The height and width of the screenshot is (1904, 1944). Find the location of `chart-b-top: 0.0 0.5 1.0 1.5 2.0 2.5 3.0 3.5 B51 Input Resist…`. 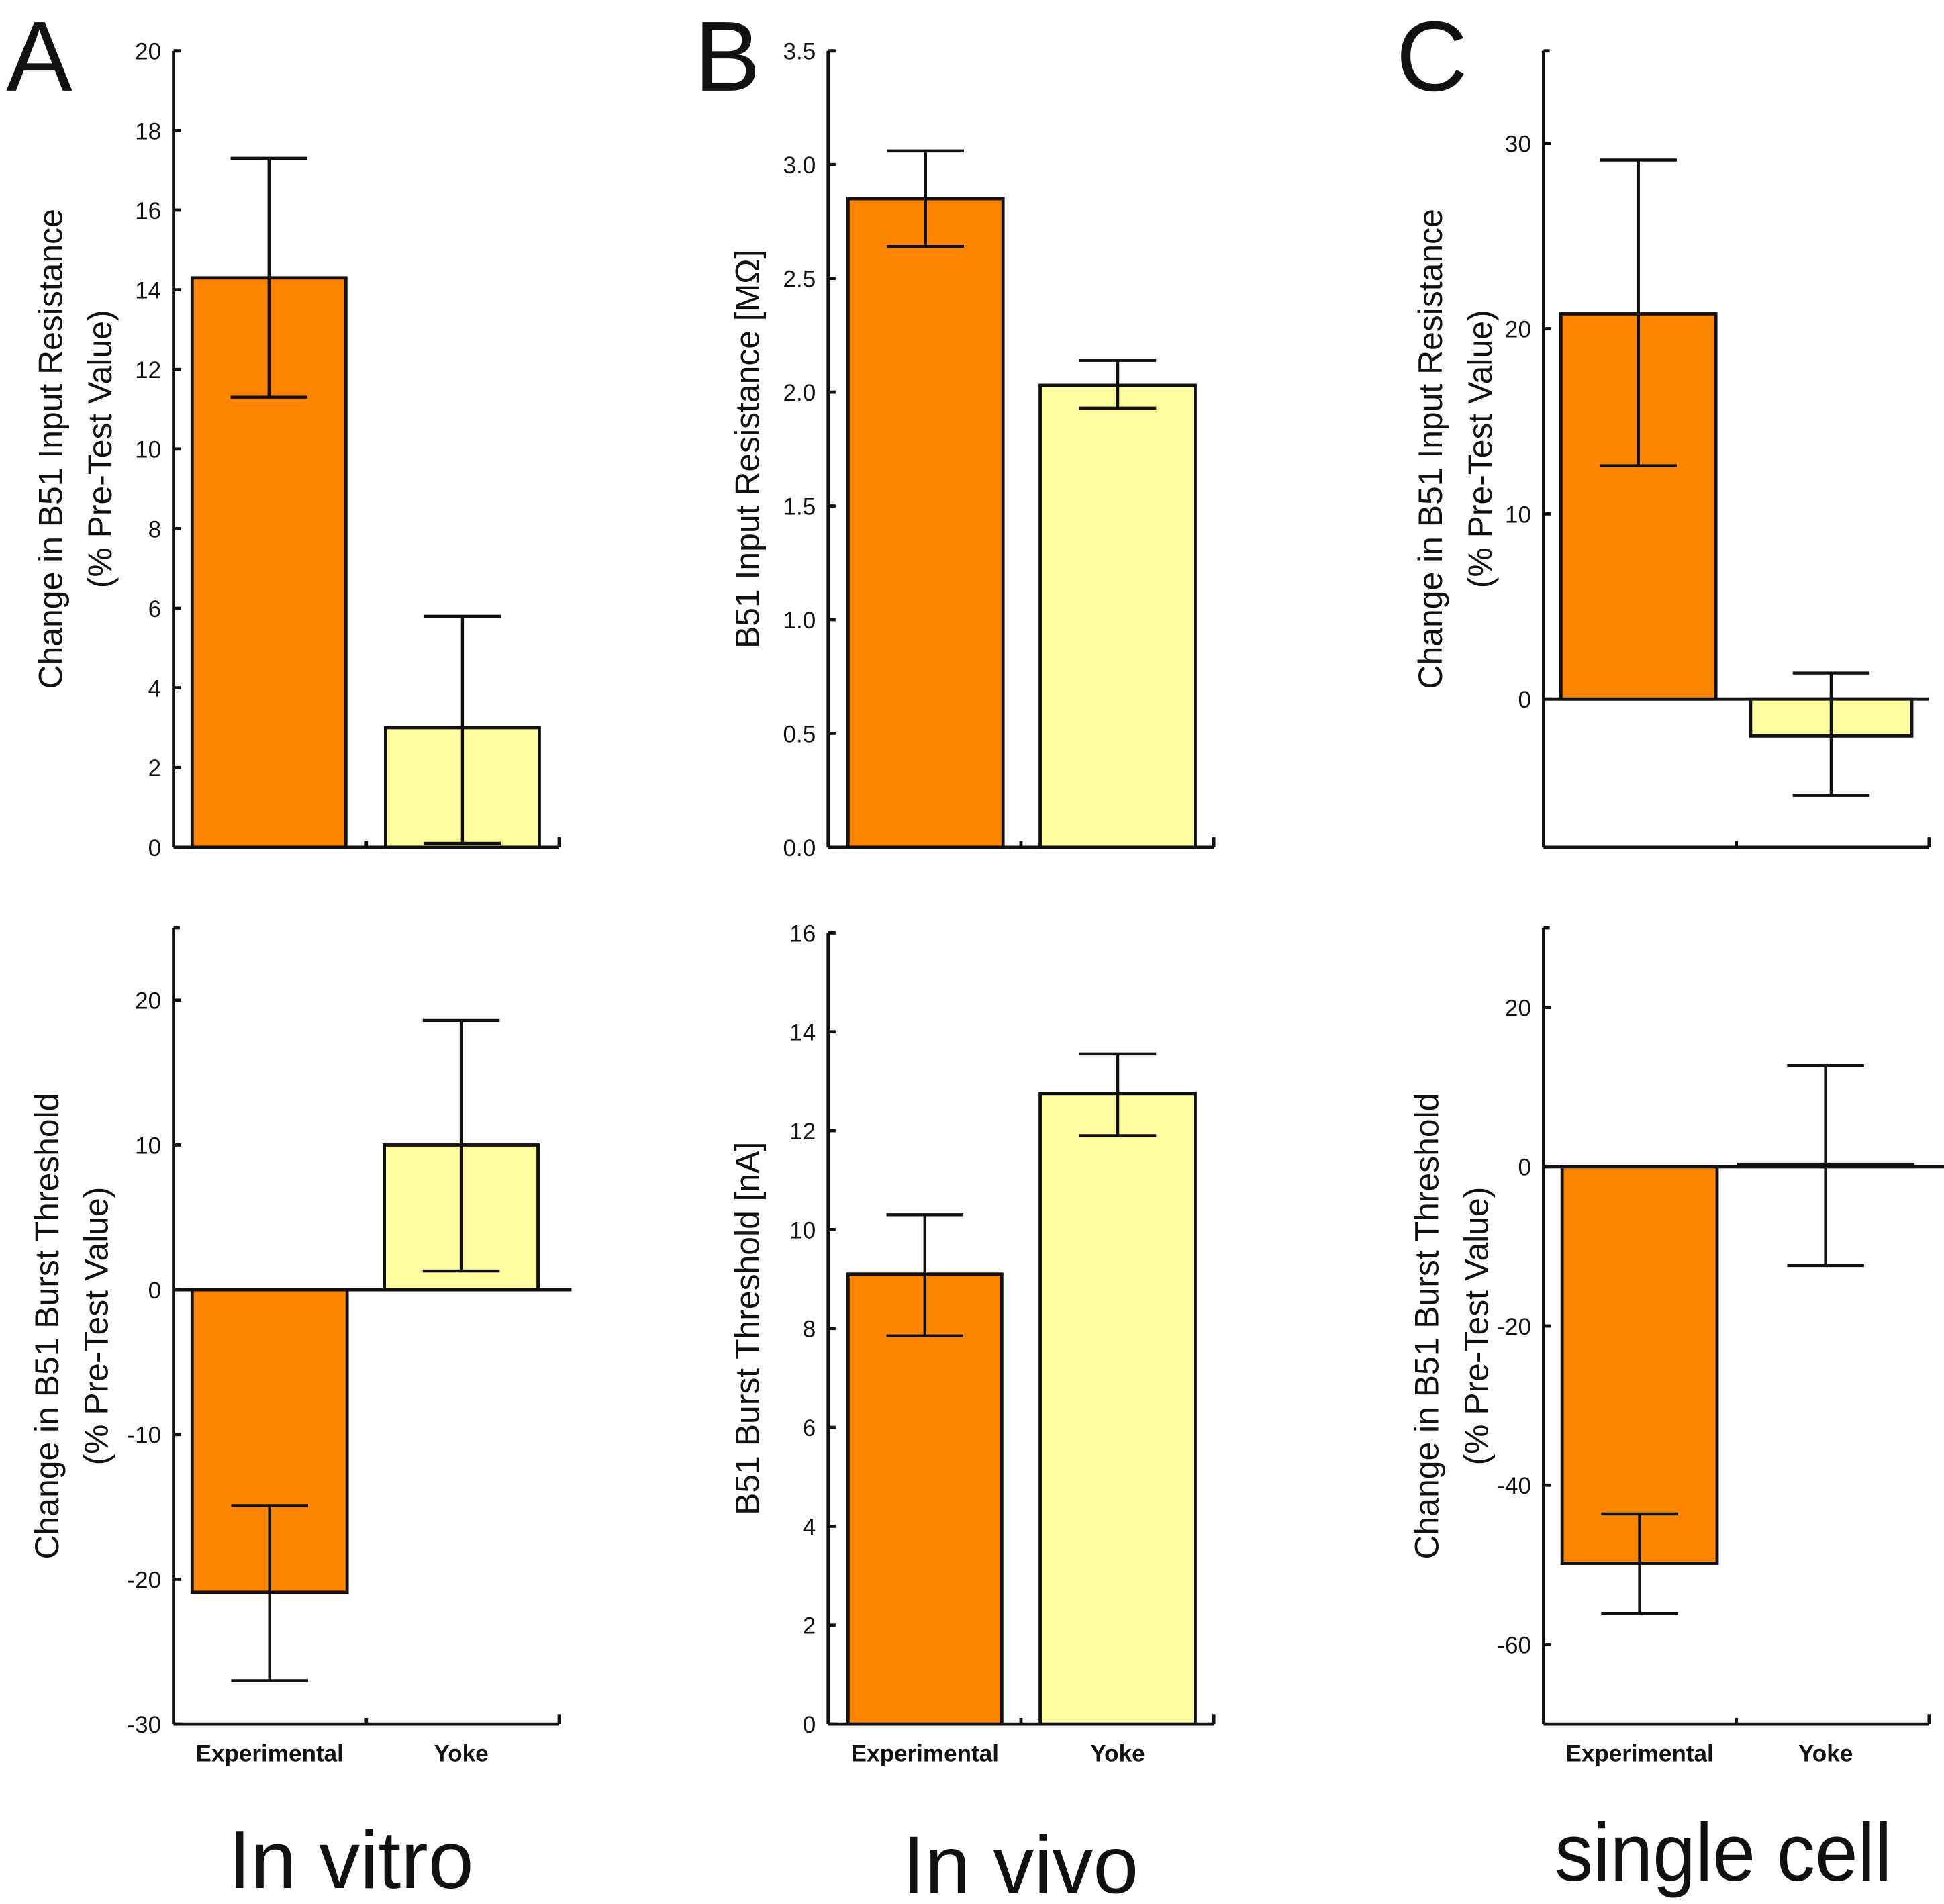

chart-b-top: 0.0 0.5 1.0 1.5 2.0 2.5 3.0 3.5 B51 Input Resist… is located at coordinates (972, 450).